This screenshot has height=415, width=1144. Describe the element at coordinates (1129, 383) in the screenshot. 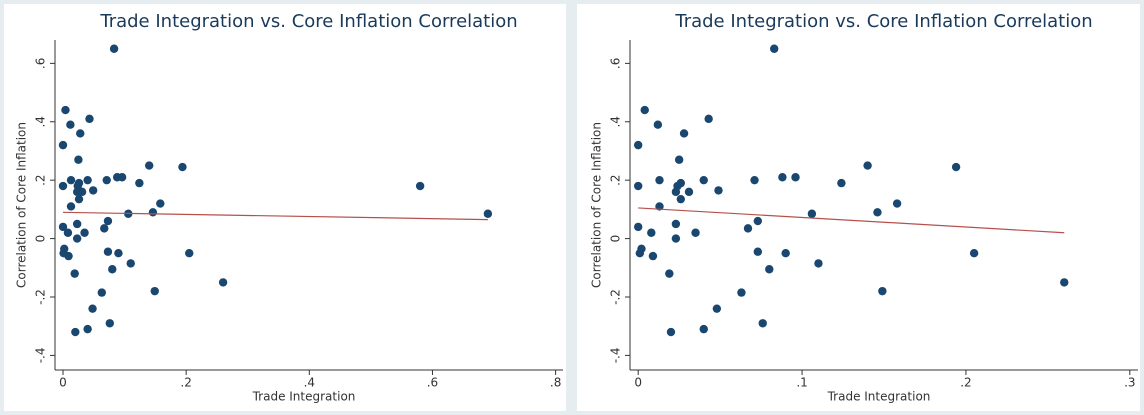

I see `x-tick-label: .3` at that location.